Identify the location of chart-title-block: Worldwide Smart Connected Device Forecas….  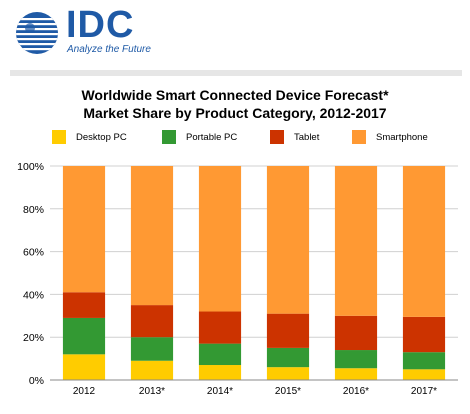
(235, 104).